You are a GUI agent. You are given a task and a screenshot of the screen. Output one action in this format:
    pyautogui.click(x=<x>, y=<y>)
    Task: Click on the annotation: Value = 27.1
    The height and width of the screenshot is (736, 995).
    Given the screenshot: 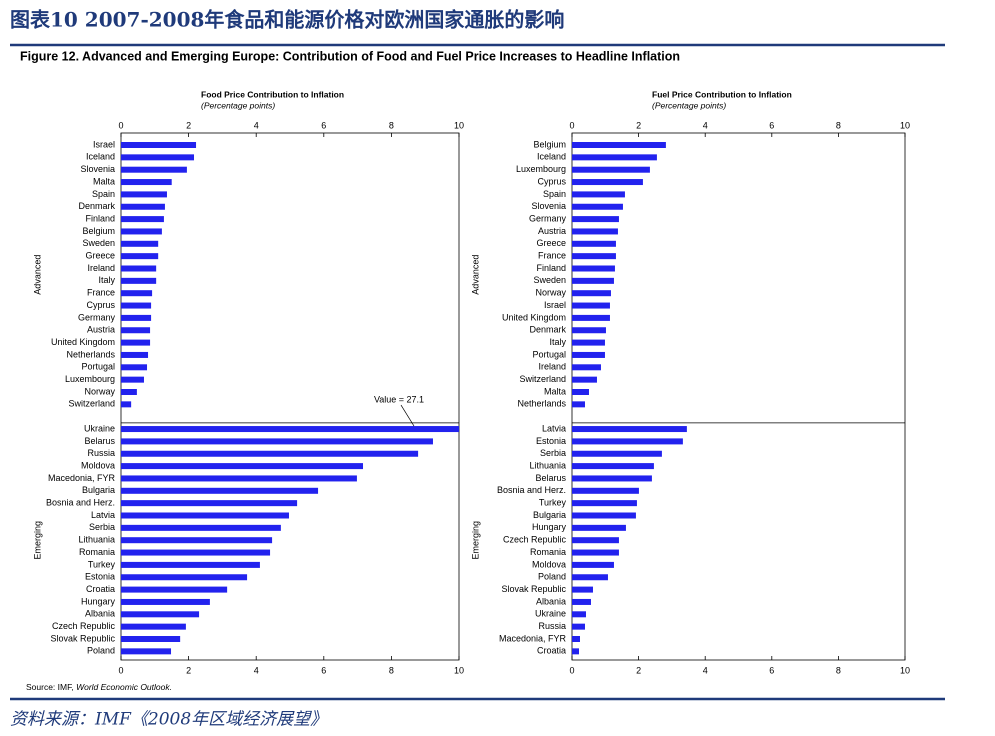 What is the action you would take?
    pyautogui.click(x=399, y=399)
    